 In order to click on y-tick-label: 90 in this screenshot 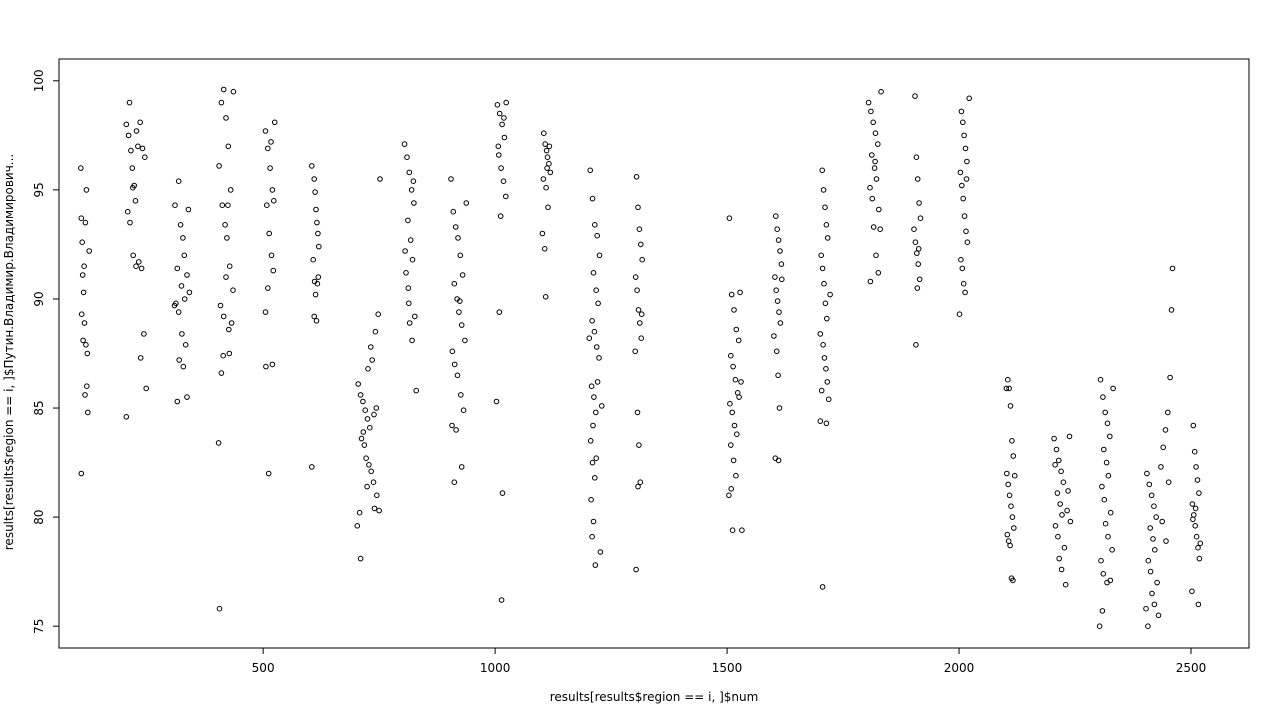, I will do `click(39, 298)`.